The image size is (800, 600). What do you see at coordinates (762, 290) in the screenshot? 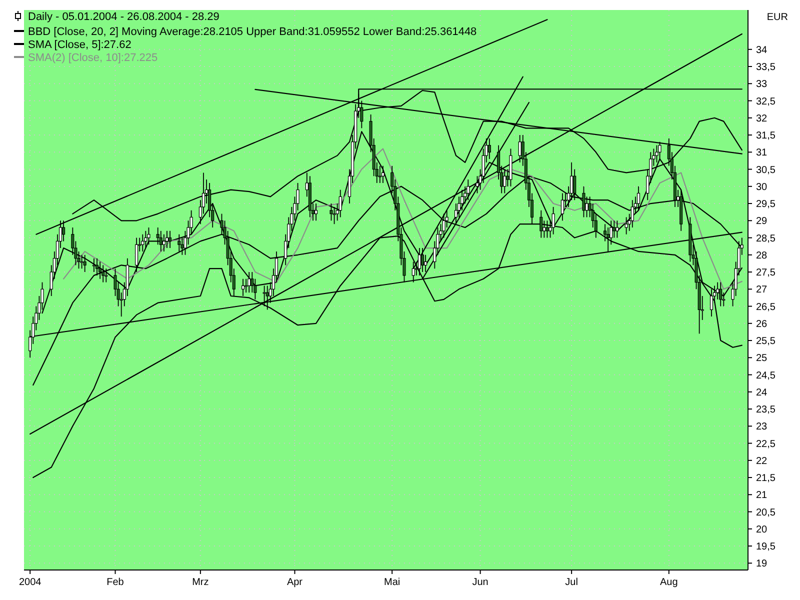
I see `y-tick-label: 27` at bounding box center [762, 290].